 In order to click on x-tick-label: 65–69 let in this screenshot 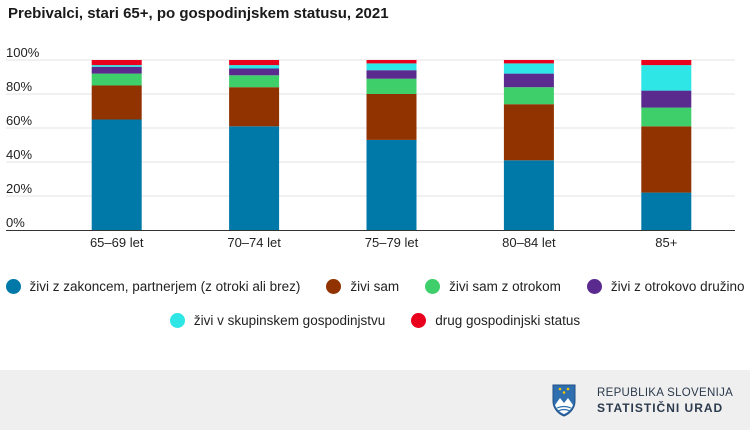, I will do `click(117, 242)`.